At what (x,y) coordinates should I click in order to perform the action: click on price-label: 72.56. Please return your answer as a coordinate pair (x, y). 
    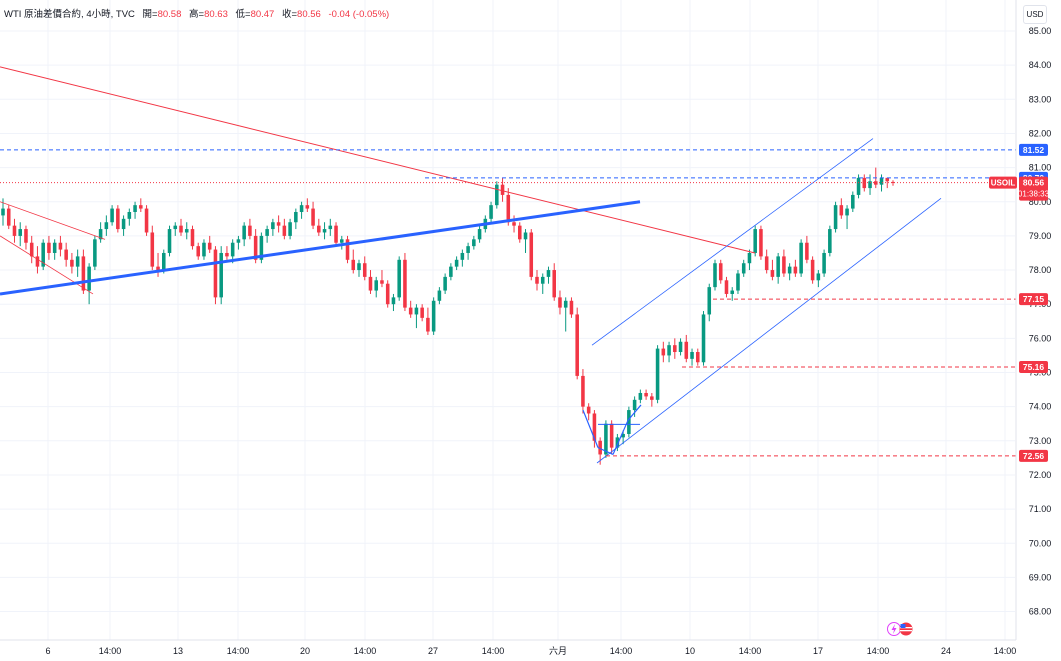
    Looking at the image, I should click on (1033, 455).